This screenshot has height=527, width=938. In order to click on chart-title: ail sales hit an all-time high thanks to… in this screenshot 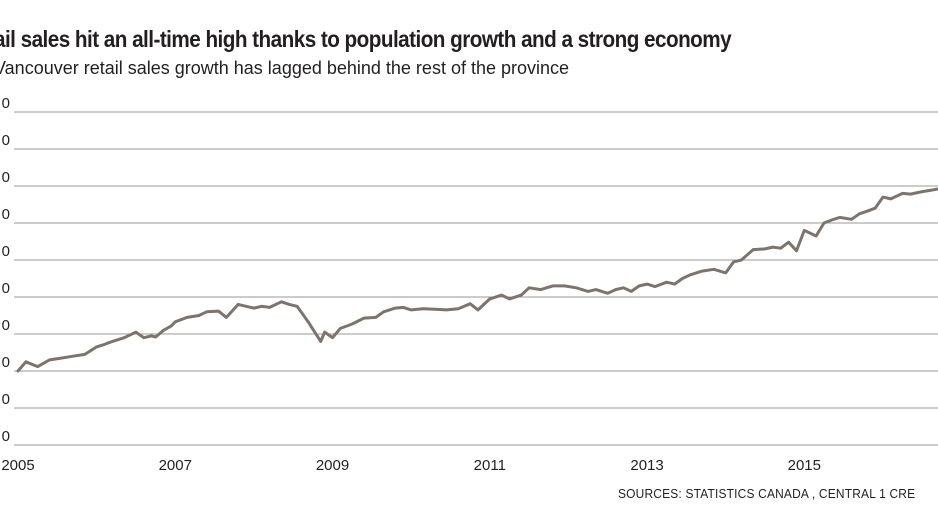, I will do `click(366, 39)`.